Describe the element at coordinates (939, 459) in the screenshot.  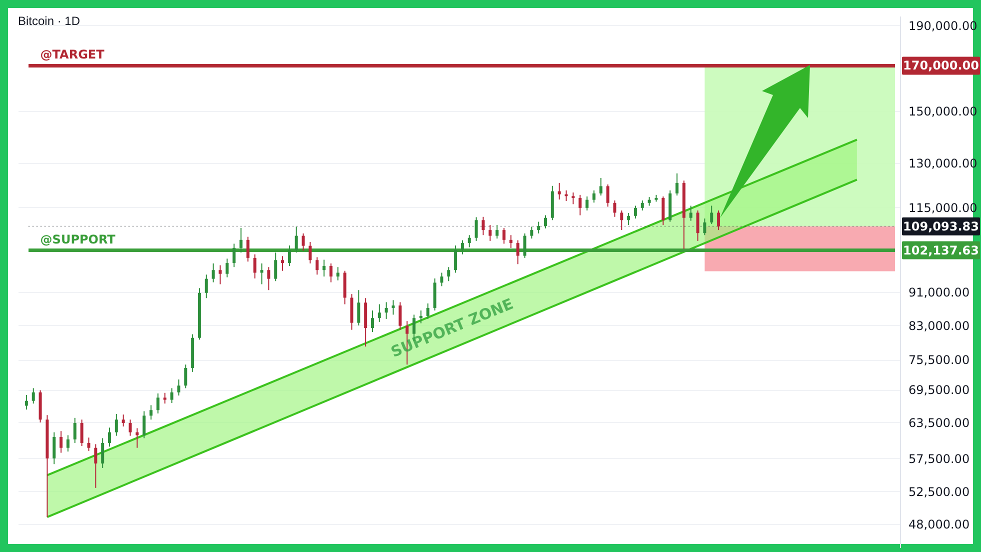
I see `y-tick-label: 57,500.00` at that location.